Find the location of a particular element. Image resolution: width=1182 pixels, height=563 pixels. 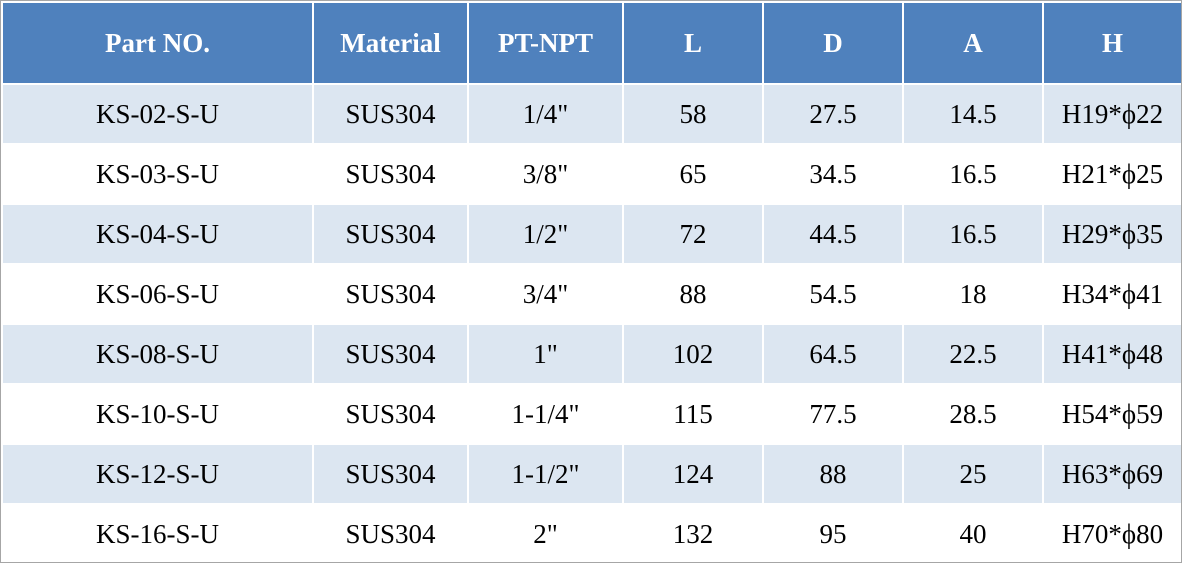

table-cell: 1/2" is located at coordinates (545, 234).